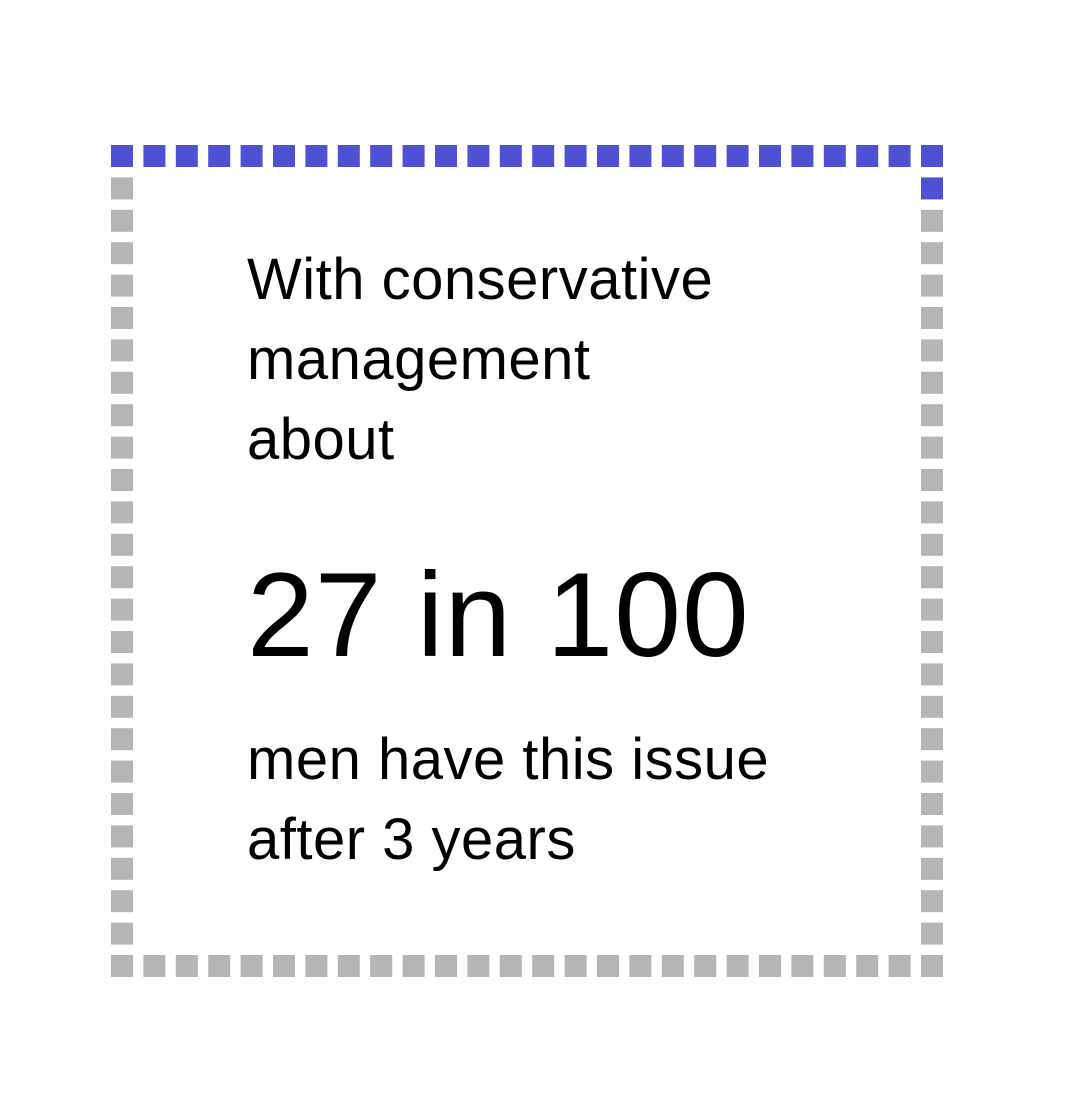  I want to click on intro-line-2: management, so click(419, 359).